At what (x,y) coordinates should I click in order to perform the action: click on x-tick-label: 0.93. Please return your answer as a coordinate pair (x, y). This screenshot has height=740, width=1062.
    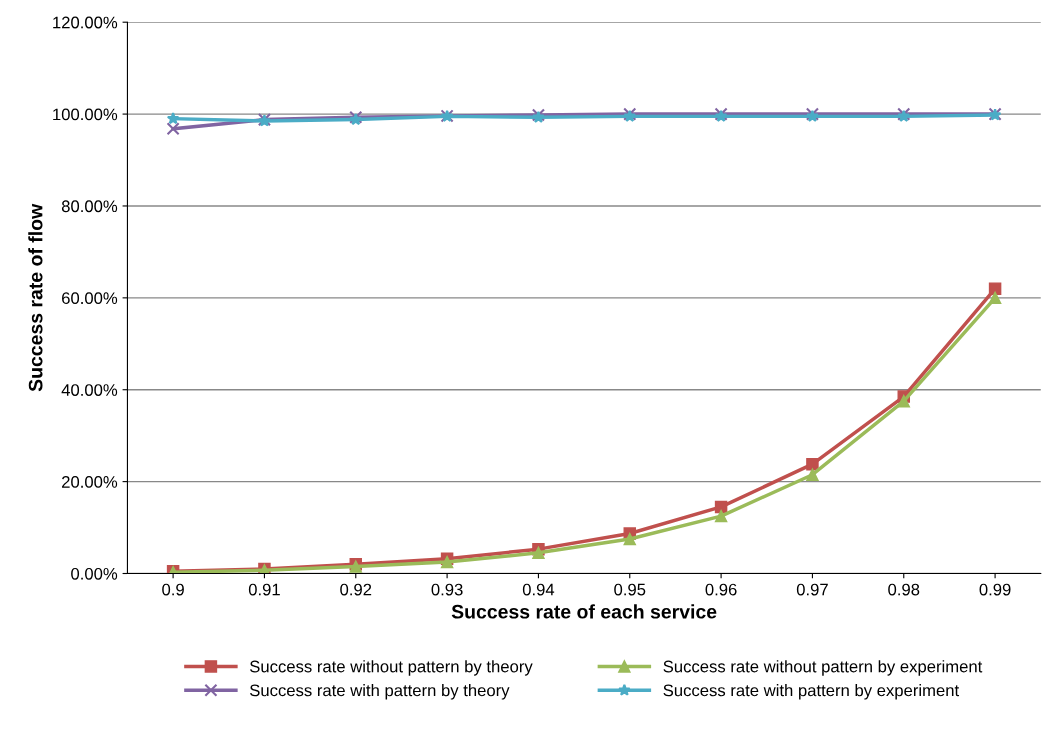
    Looking at the image, I should click on (447, 589).